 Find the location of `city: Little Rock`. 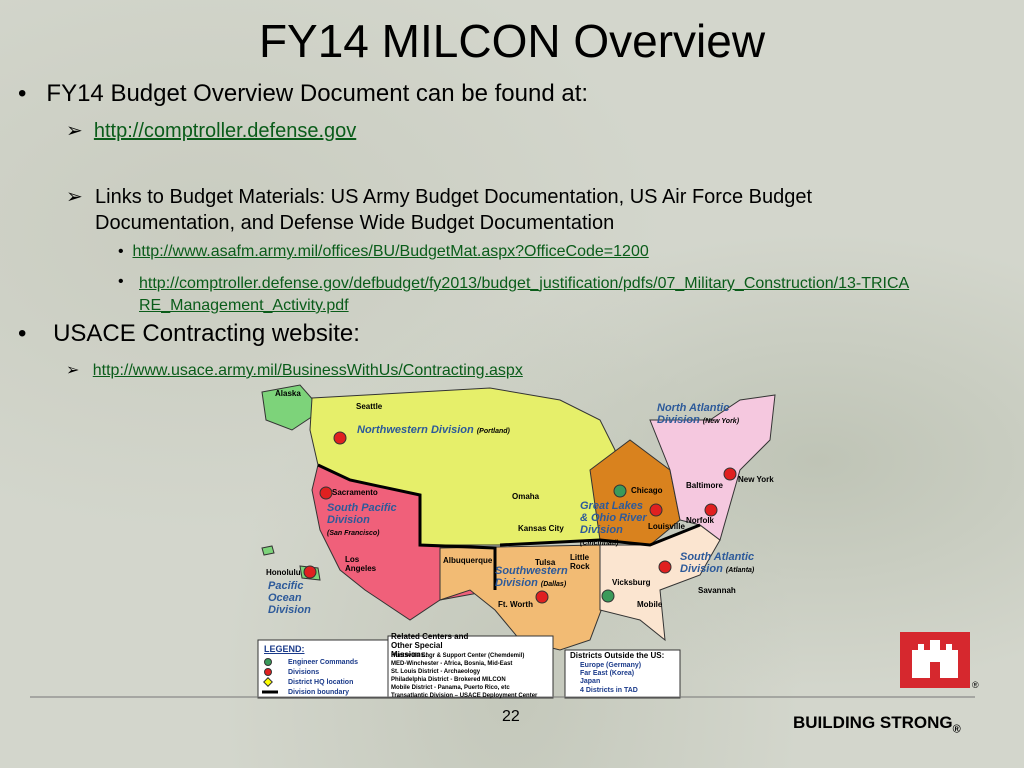

city: Little Rock is located at coordinates (580, 562).